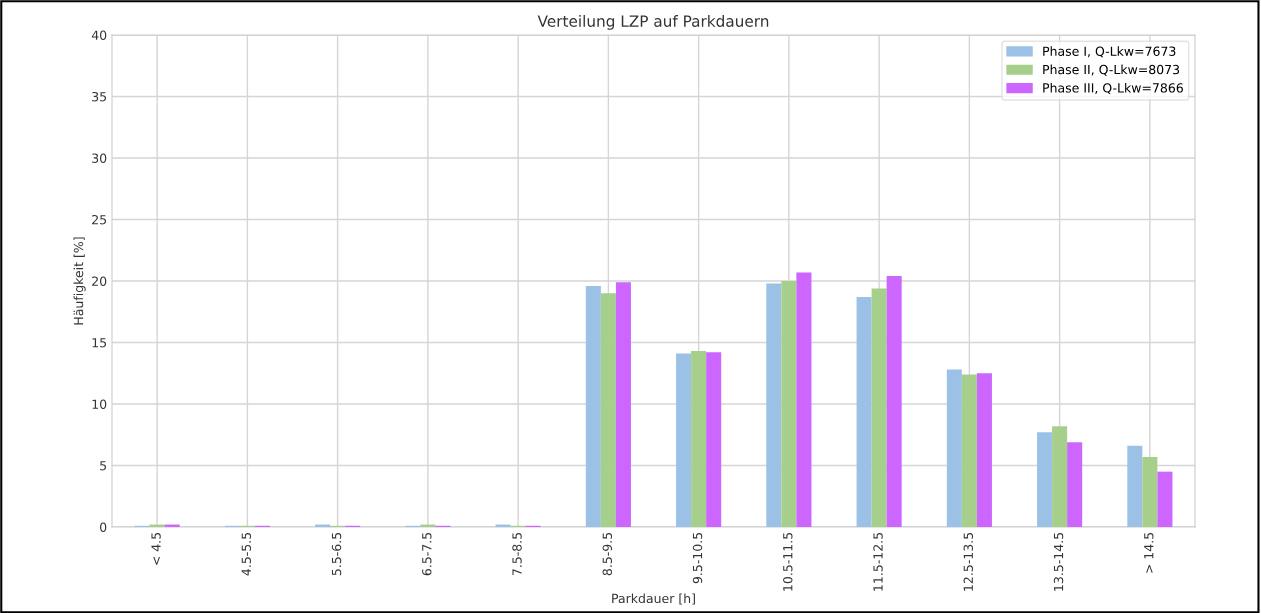  What do you see at coordinates (103, 527) in the screenshot?
I see `y-tick-label: 0` at bounding box center [103, 527].